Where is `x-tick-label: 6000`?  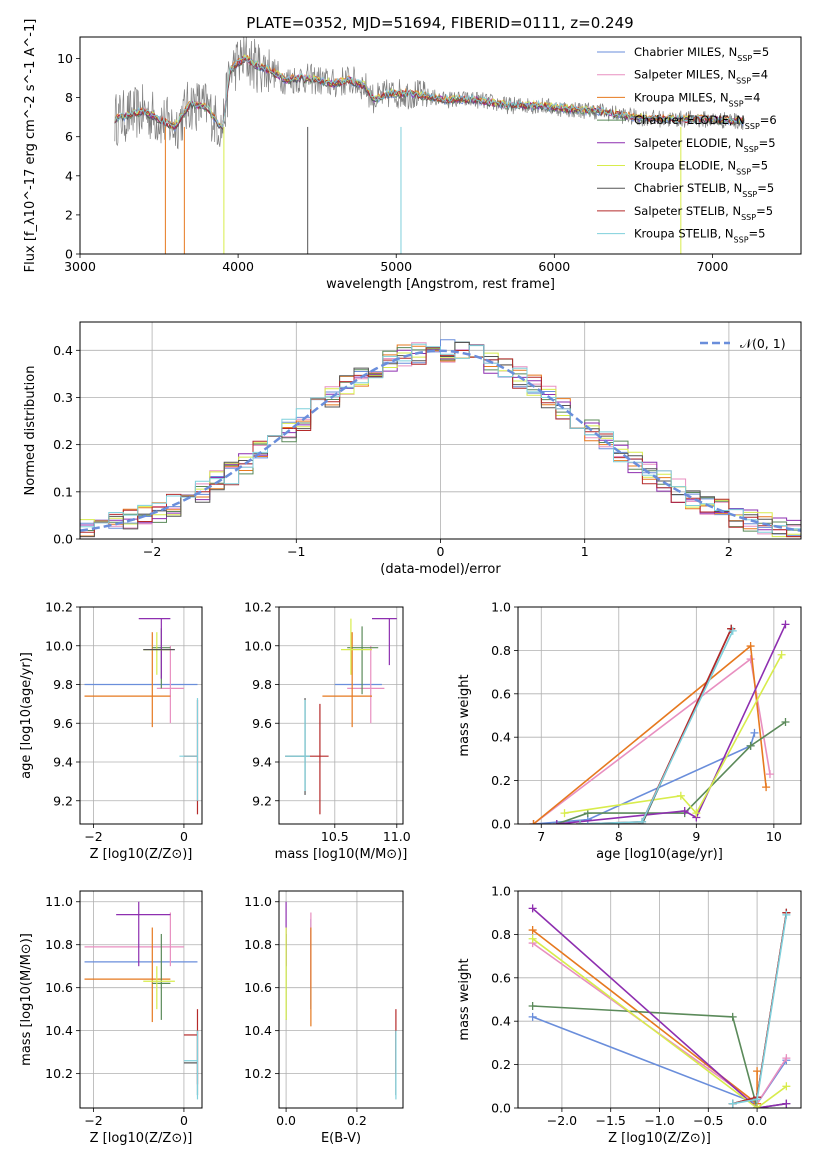
x-tick-label: 6000 is located at coordinates (554, 266).